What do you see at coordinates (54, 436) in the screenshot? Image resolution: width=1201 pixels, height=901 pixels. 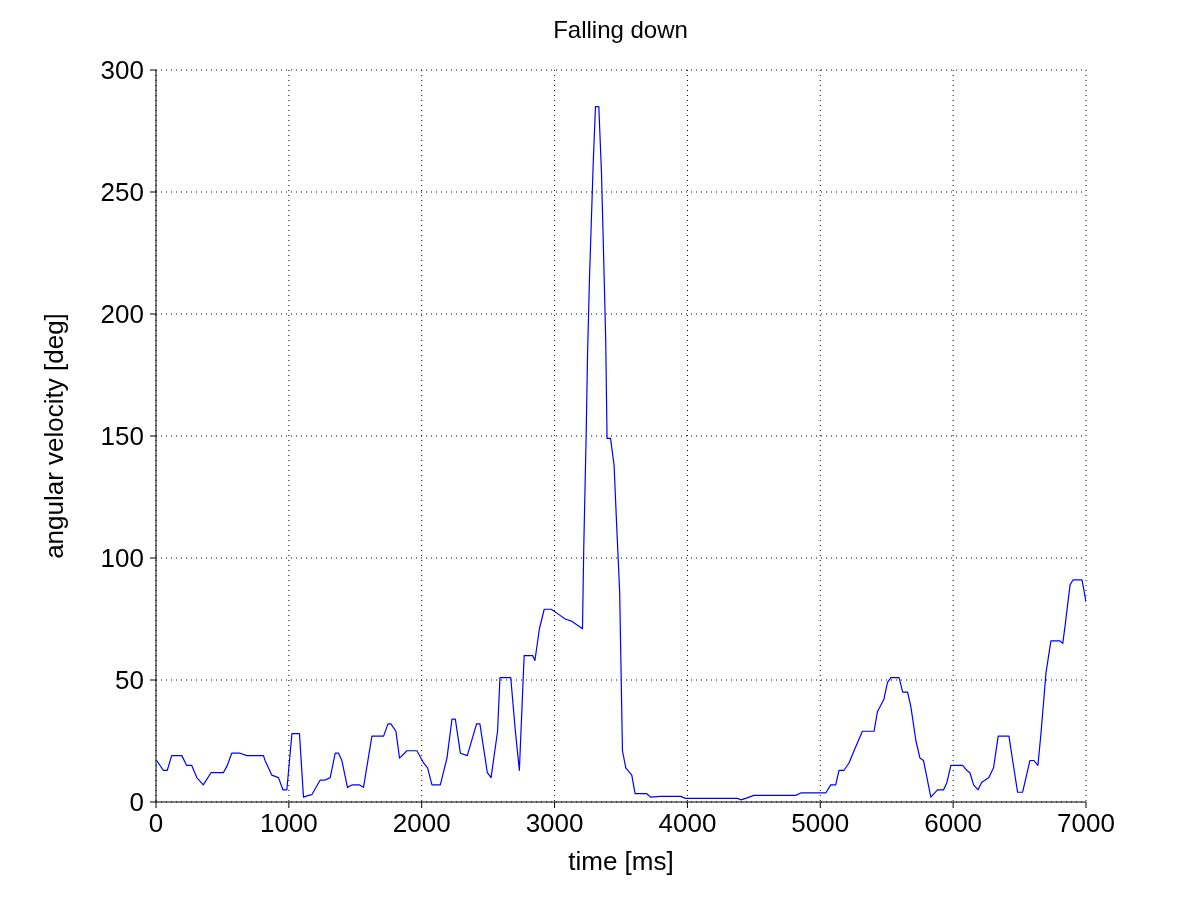 I see `y-axis-title: angular velocity [deg]` at bounding box center [54, 436].